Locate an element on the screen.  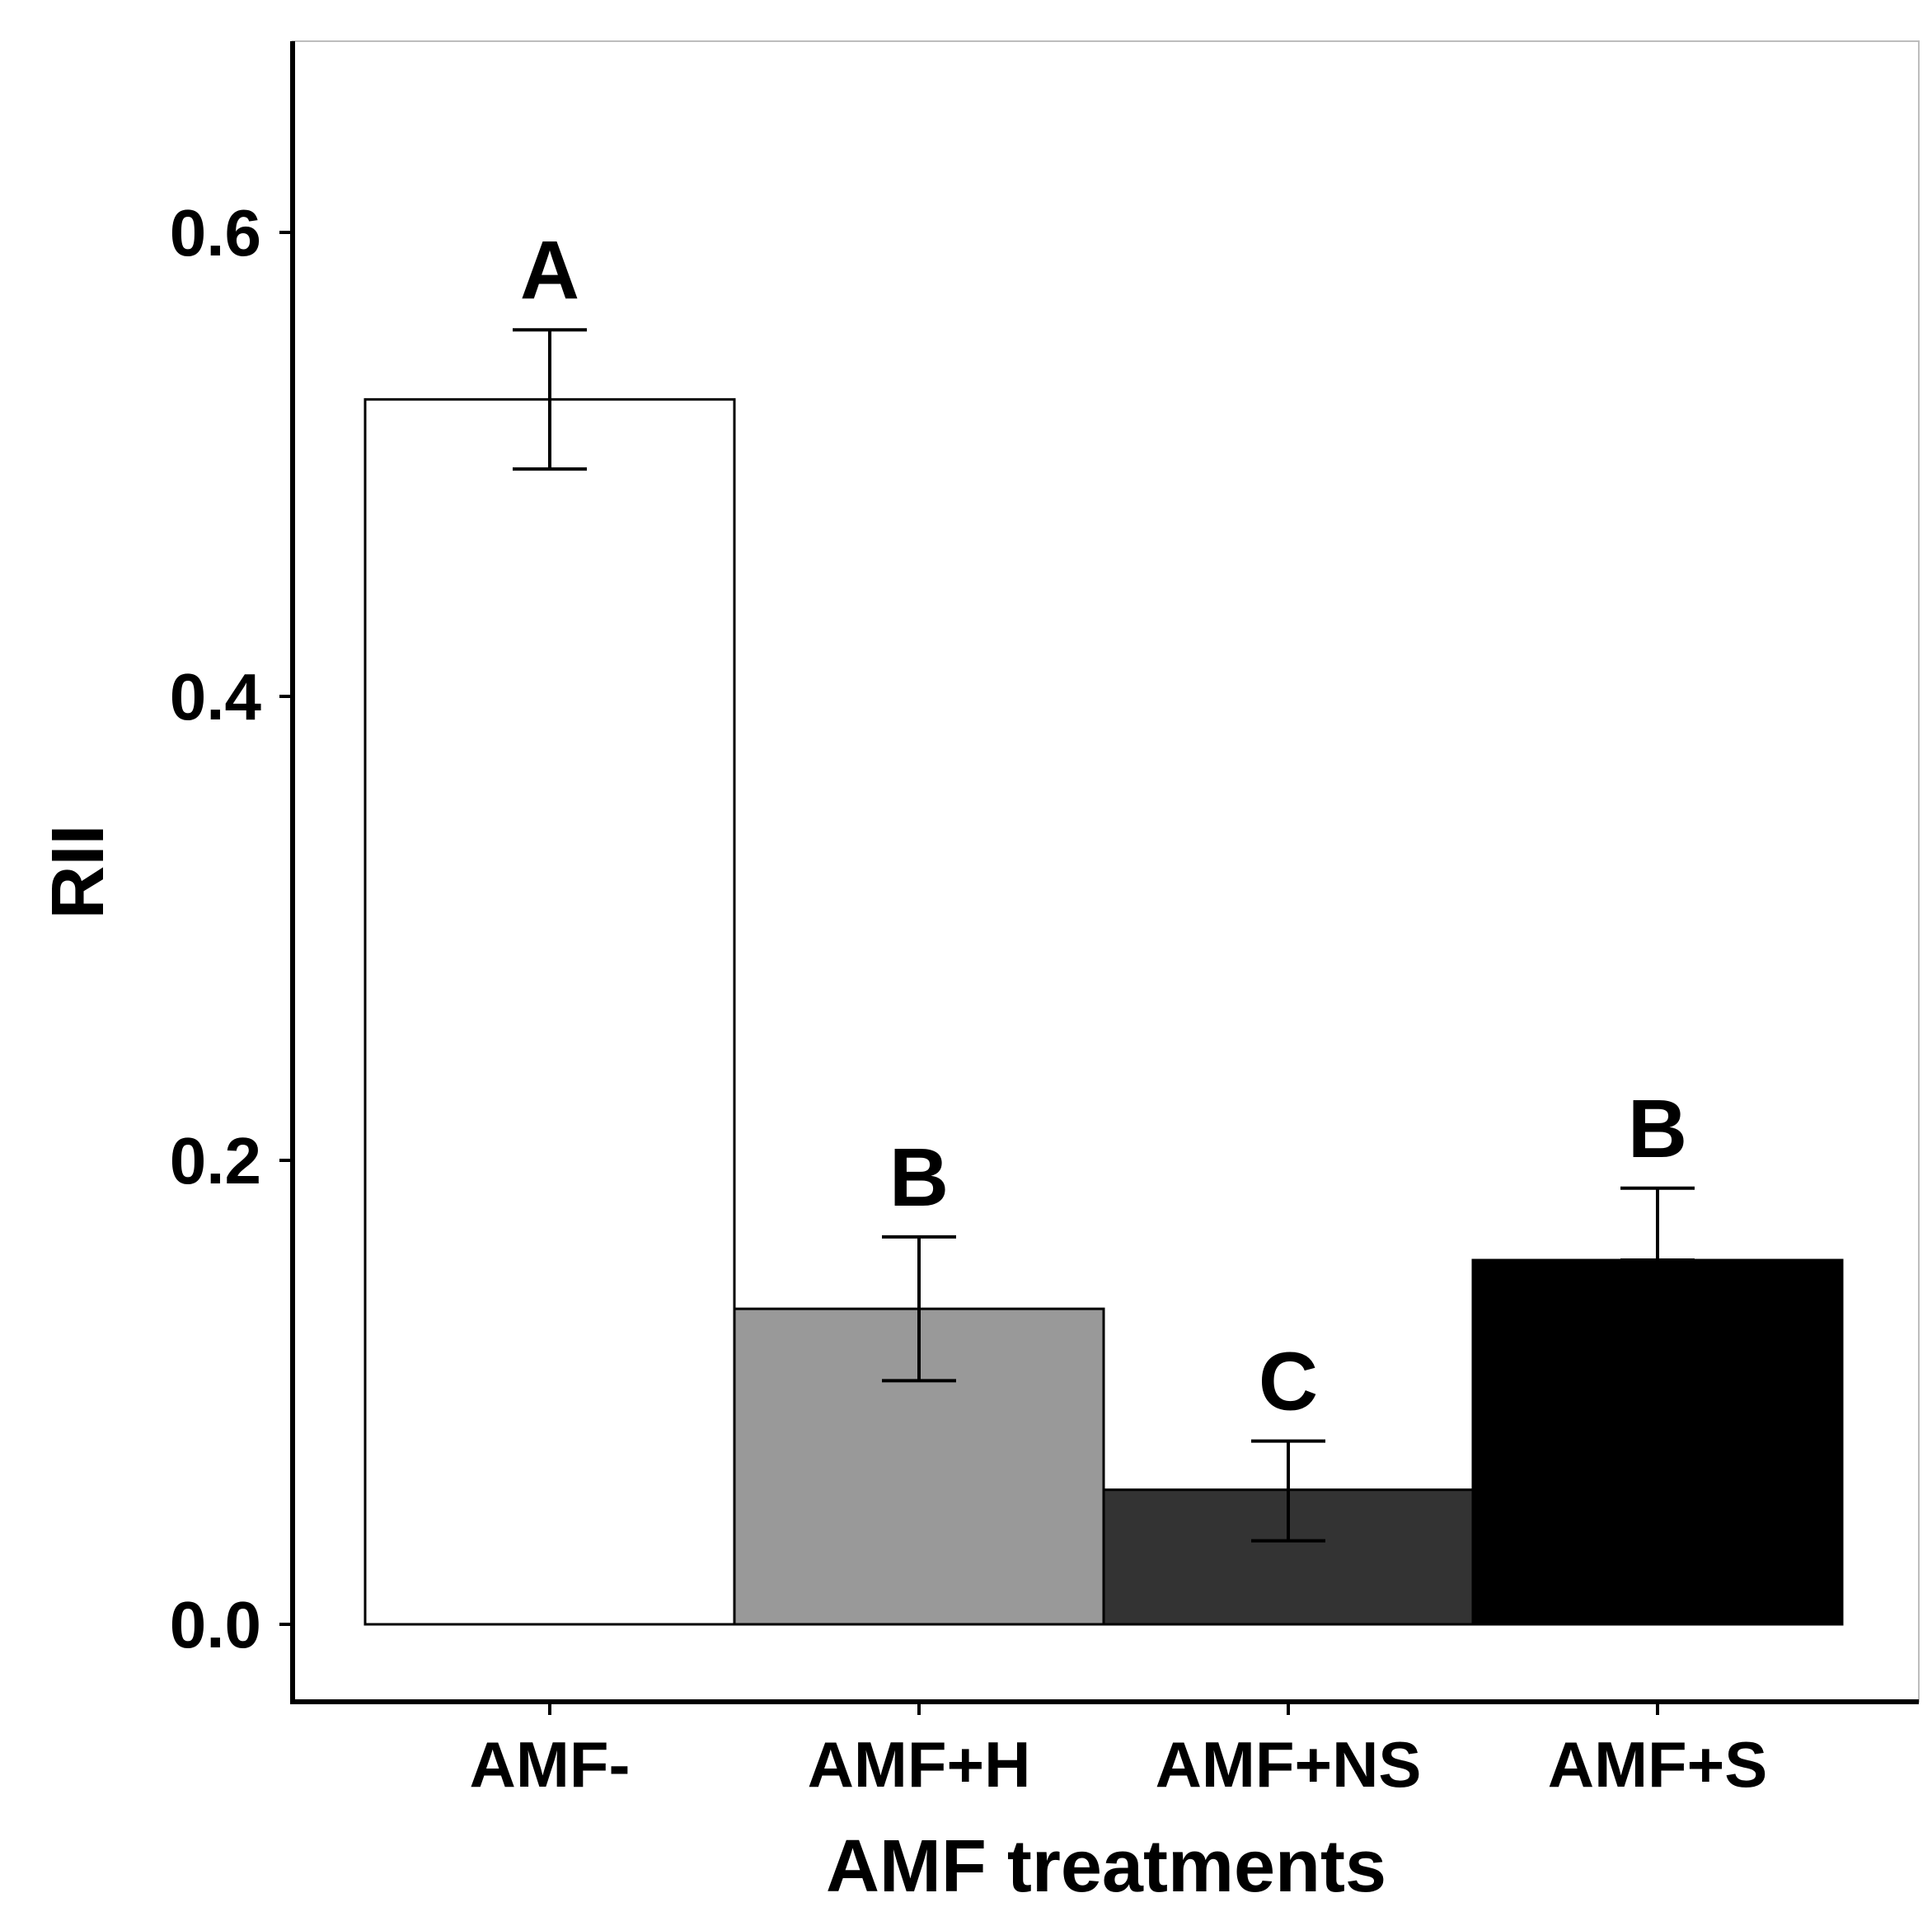
x-tick-label: AMF- is located at coordinates (550, 1764).